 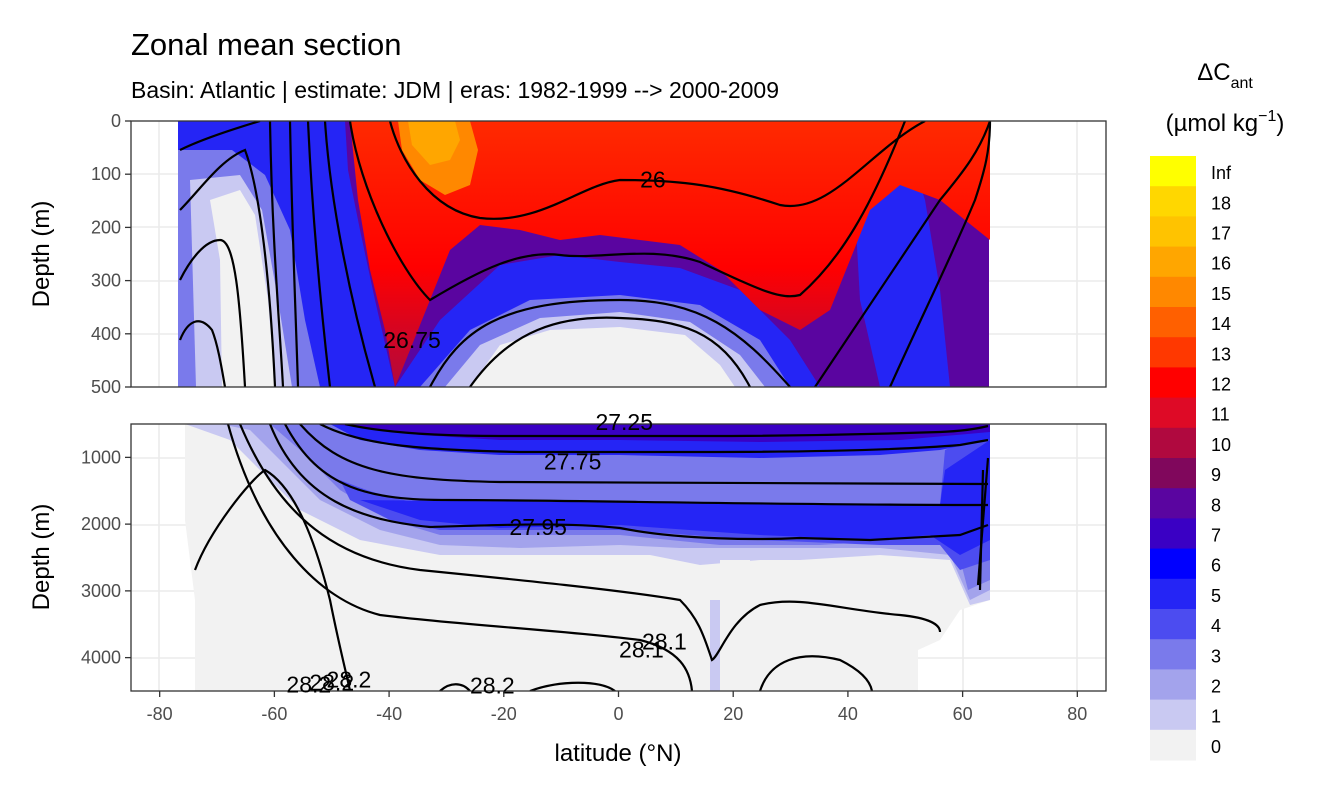 I want to click on legend-title-sub: ant, so click(x=1242, y=83).